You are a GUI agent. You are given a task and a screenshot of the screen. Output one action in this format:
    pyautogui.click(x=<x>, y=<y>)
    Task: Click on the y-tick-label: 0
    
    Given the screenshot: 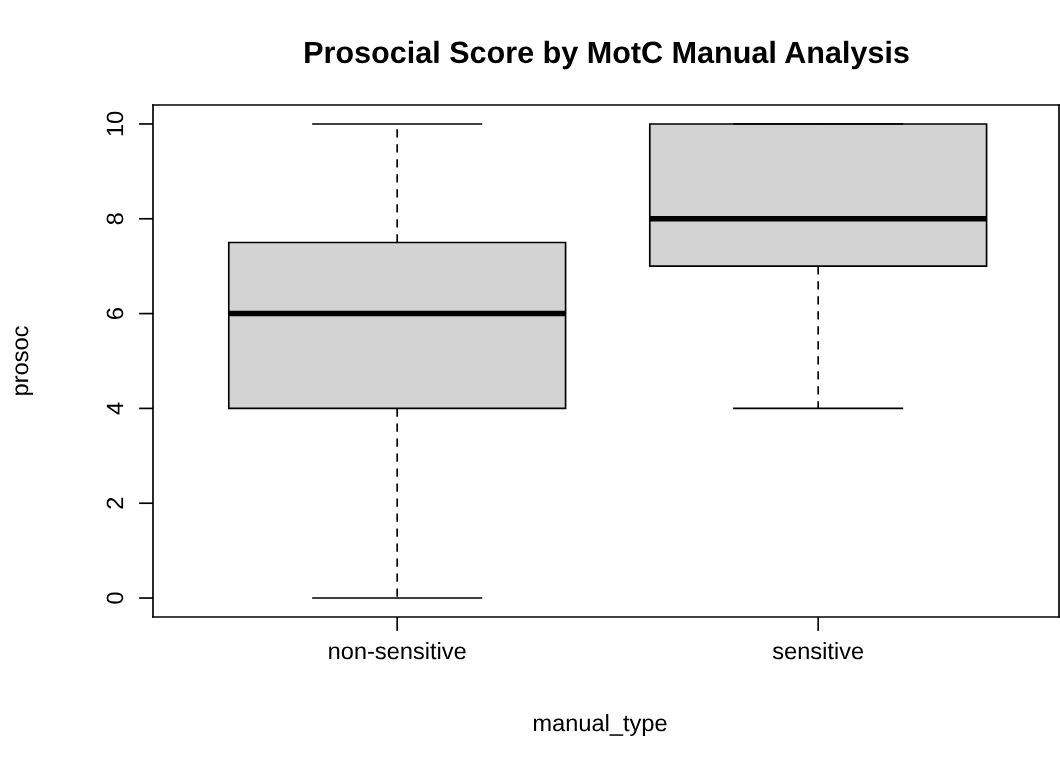 What is the action you would take?
    pyautogui.click(x=115, y=598)
    